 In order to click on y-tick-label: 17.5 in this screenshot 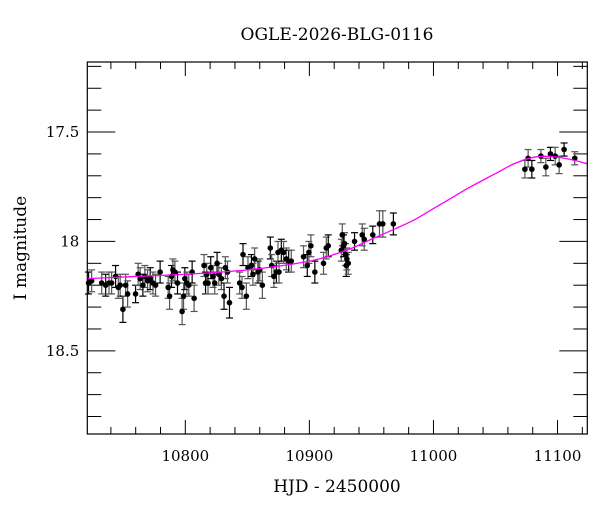, I will do `click(62, 132)`.